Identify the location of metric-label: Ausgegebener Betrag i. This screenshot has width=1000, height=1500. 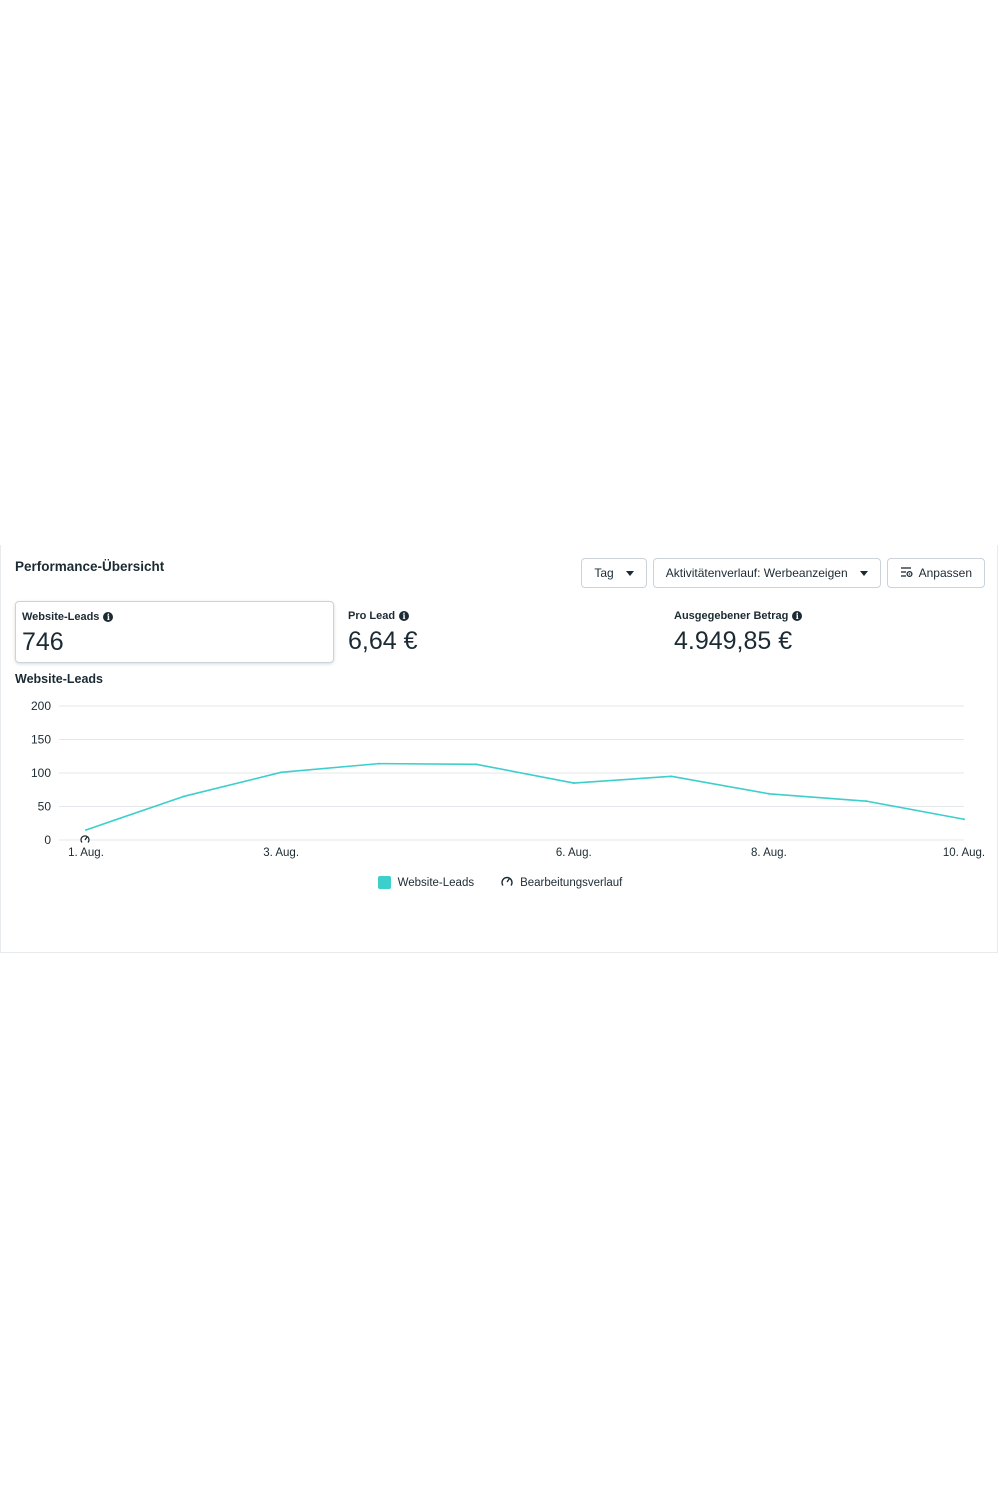
(738, 616).